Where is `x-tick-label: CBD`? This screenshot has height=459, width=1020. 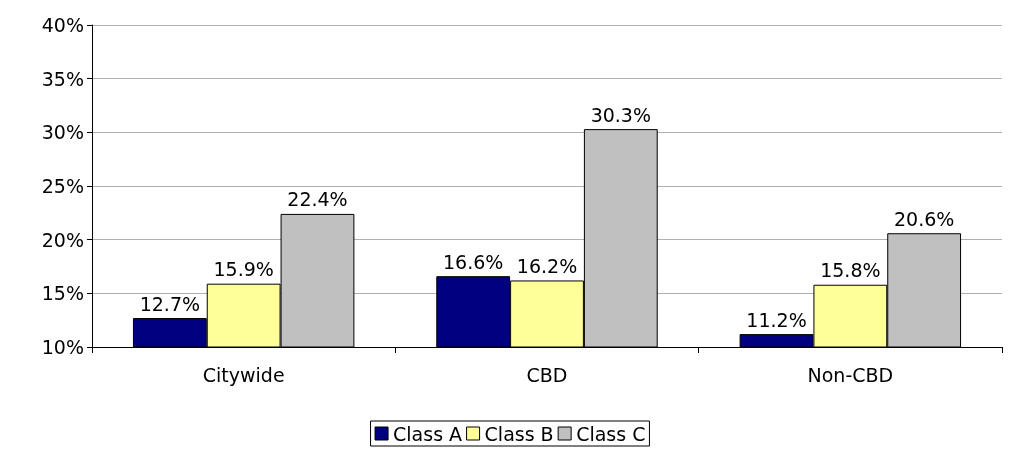 x-tick-label: CBD is located at coordinates (547, 374).